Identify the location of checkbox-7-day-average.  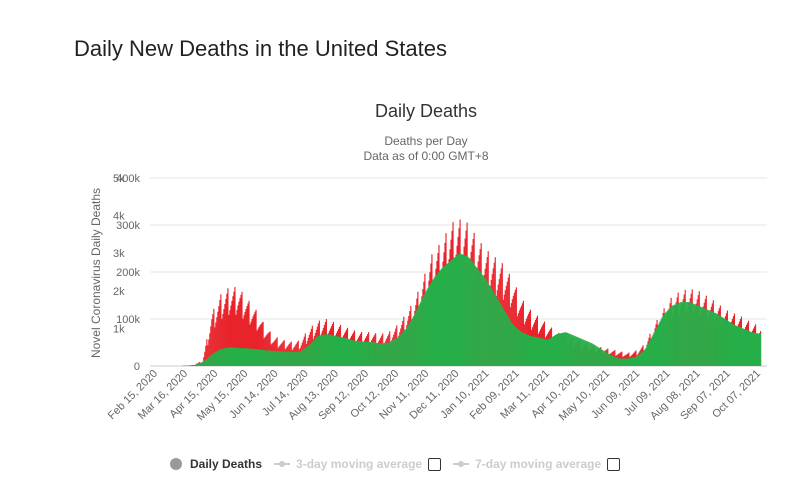
(614, 464).